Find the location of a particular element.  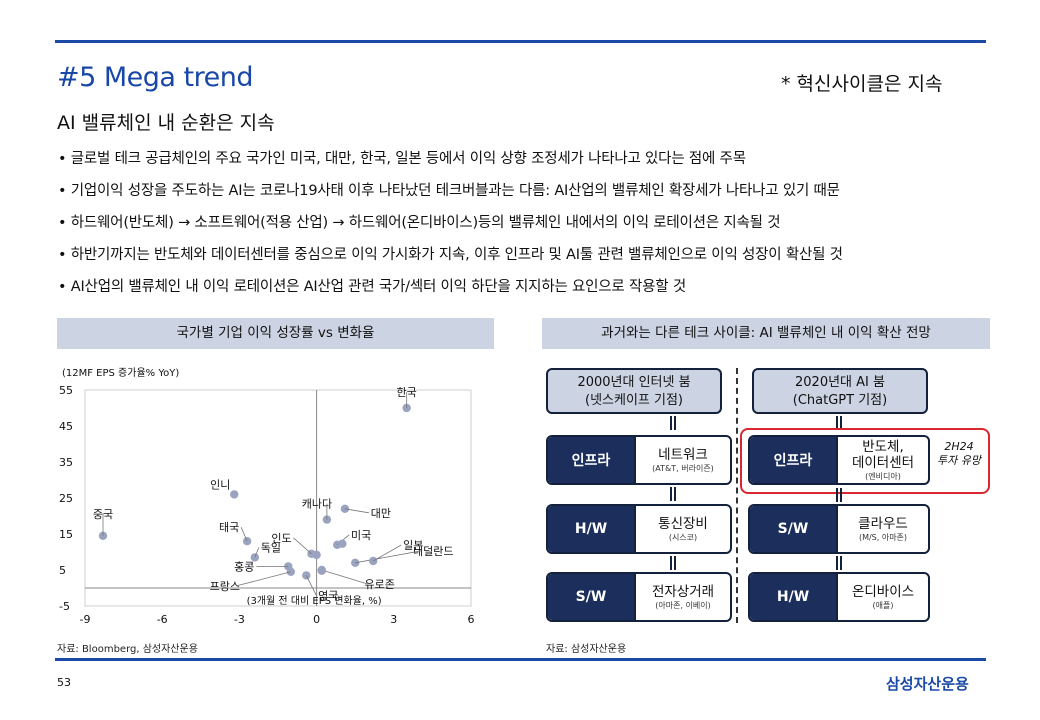

highlight-frame is located at coordinates (865, 461).